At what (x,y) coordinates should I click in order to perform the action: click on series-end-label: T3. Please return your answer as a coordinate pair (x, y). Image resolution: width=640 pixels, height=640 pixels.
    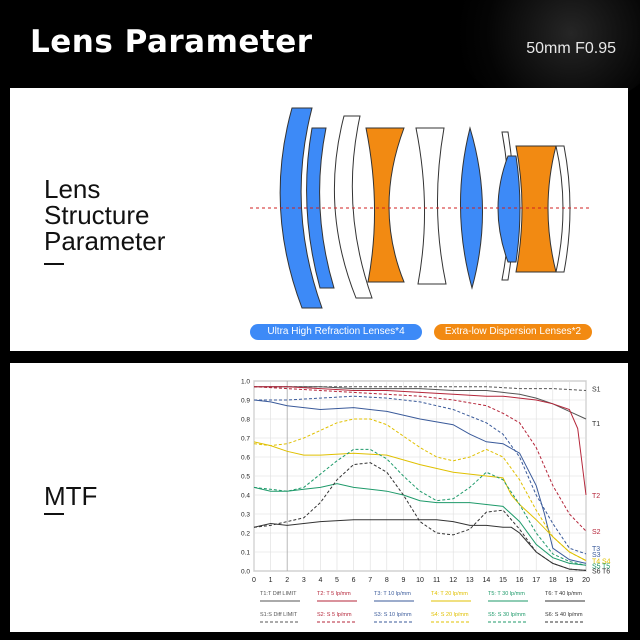
    Looking at the image, I should click on (596, 549).